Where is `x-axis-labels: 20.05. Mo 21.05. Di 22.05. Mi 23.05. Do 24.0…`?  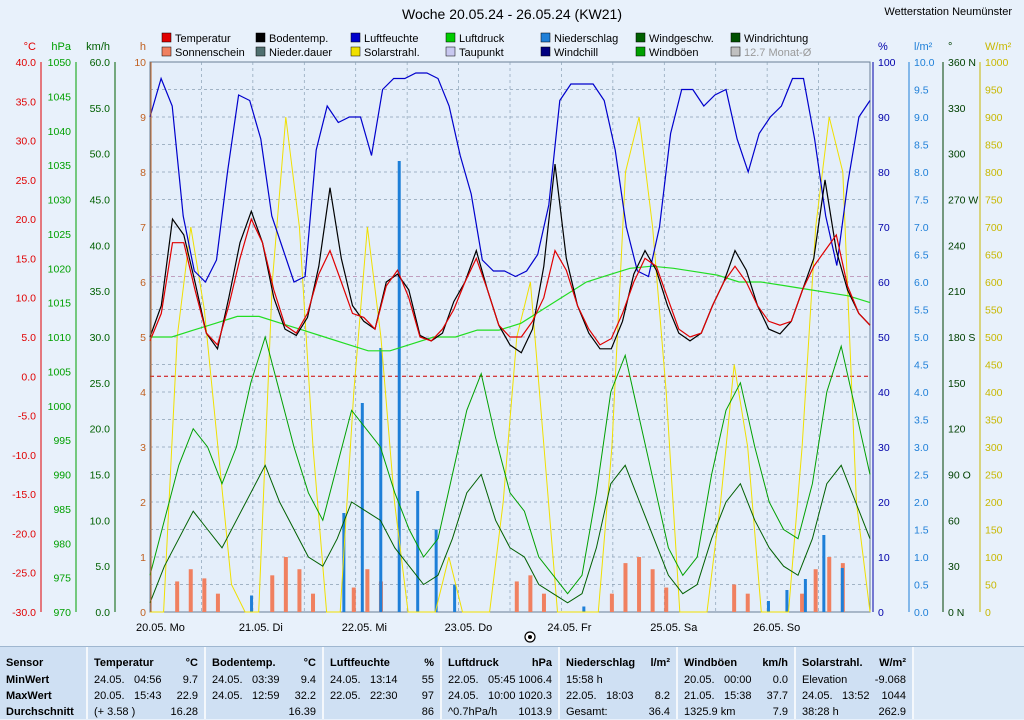
x-axis-labels: 20.05. Mo 21.05. Di 22.05. Mi 23.05. Do 24.0… is located at coordinates (468, 628).